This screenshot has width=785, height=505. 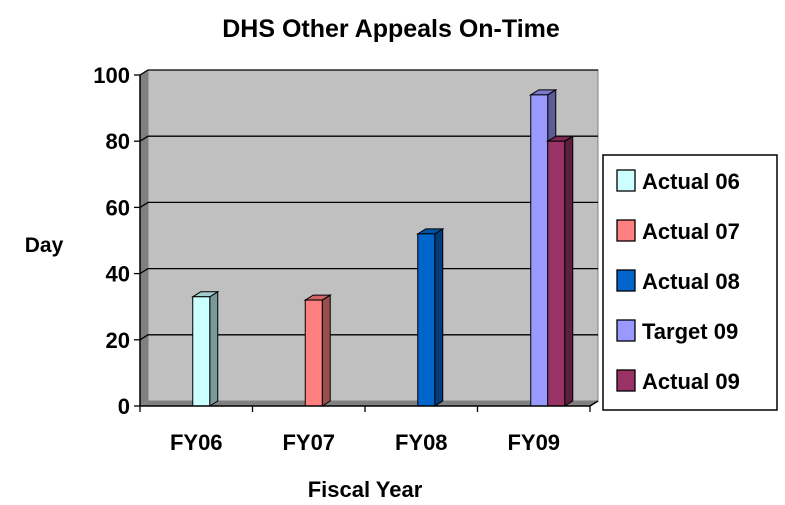 What do you see at coordinates (691, 231) in the screenshot?
I see `legend-label: Actual 07` at bounding box center [691, 231].